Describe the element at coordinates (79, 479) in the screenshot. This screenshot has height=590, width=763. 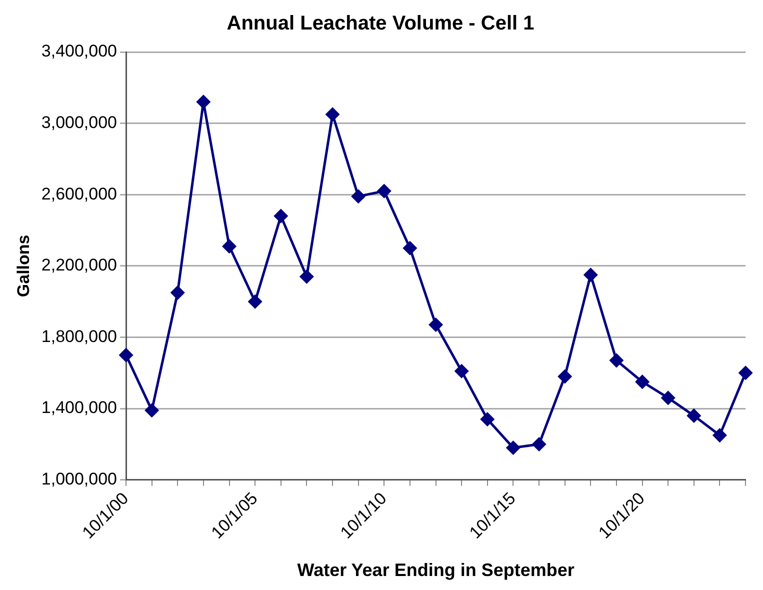
I see `y-tick-label: 1,000,000` at that location.